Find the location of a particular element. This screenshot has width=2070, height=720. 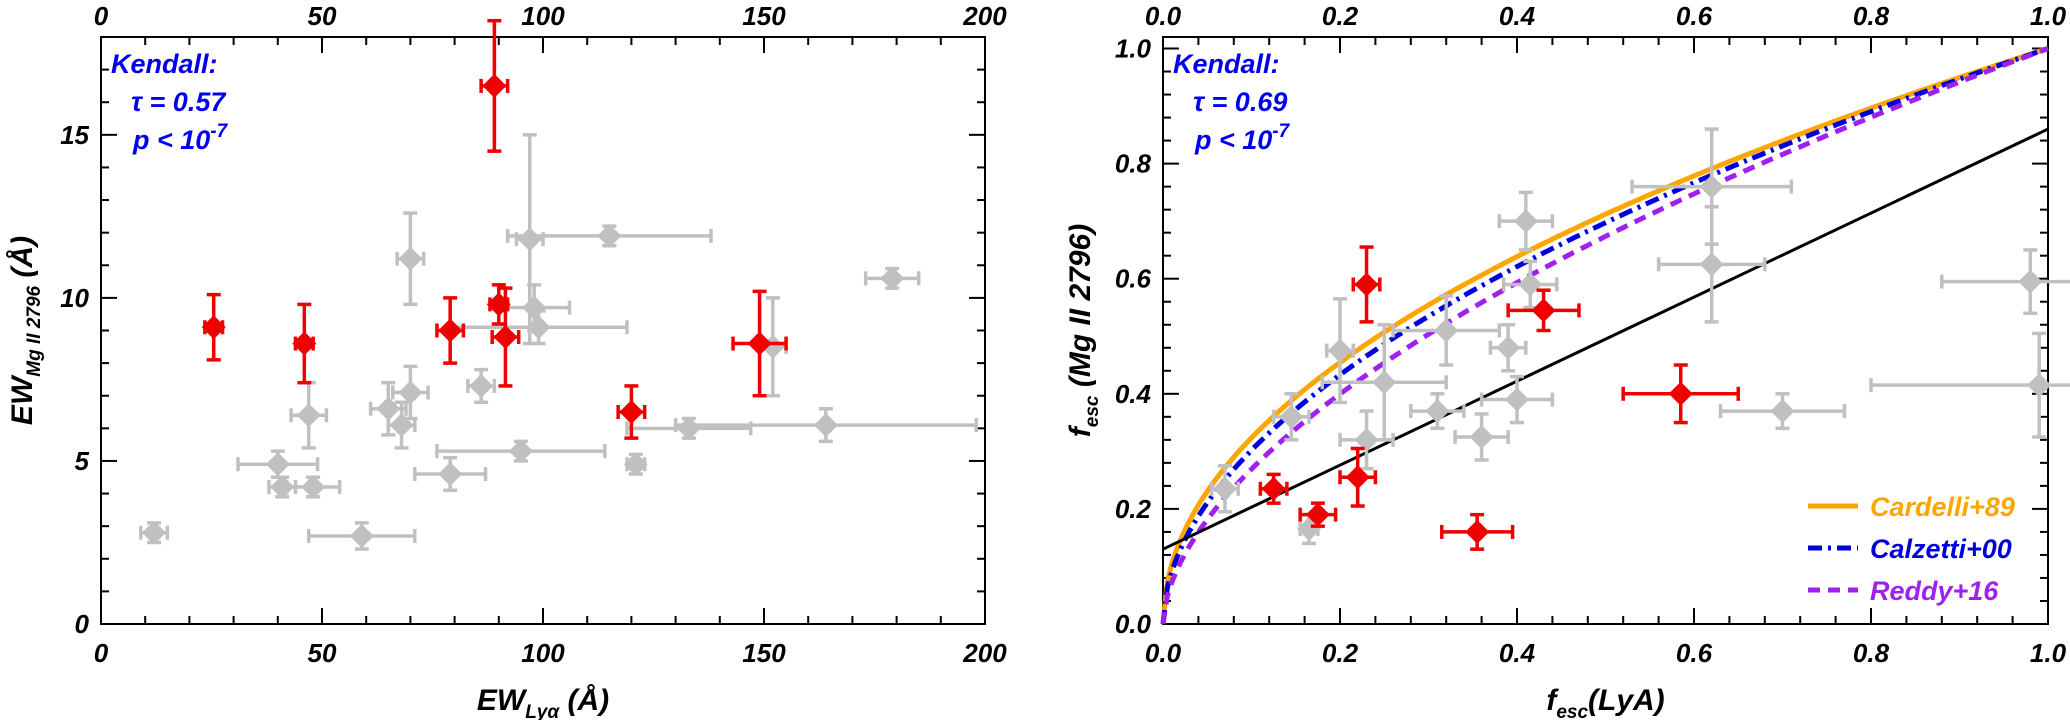

x-tick-label-top: 0.2 is located at coordinates (1340, 16).